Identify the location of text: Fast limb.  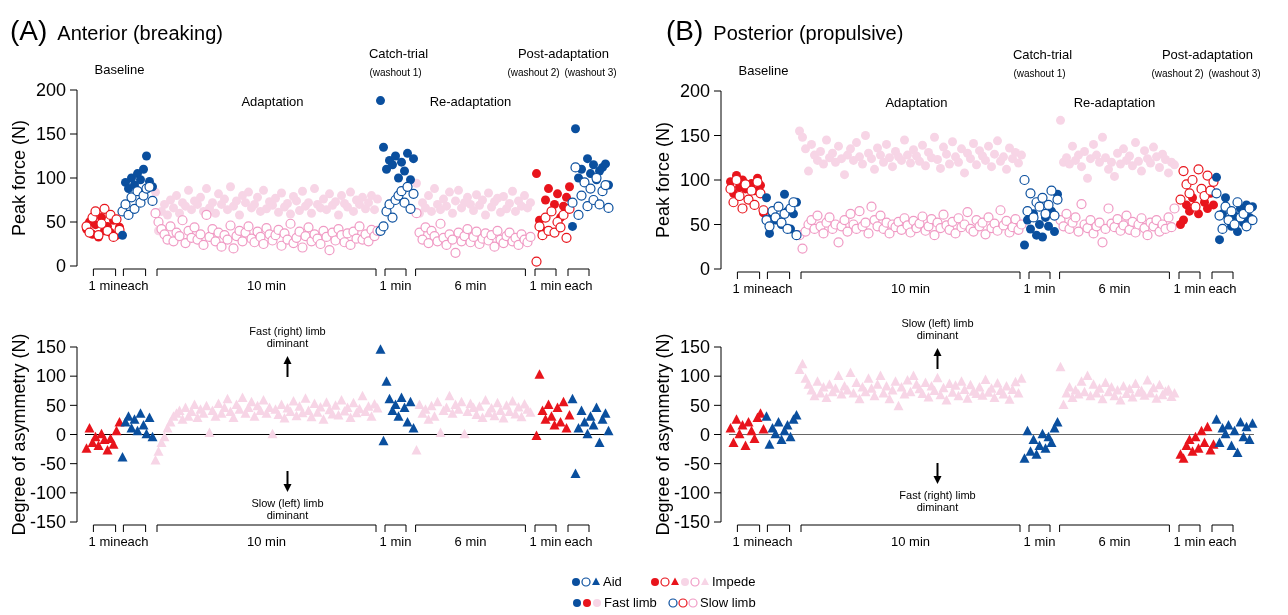
(630, 602).